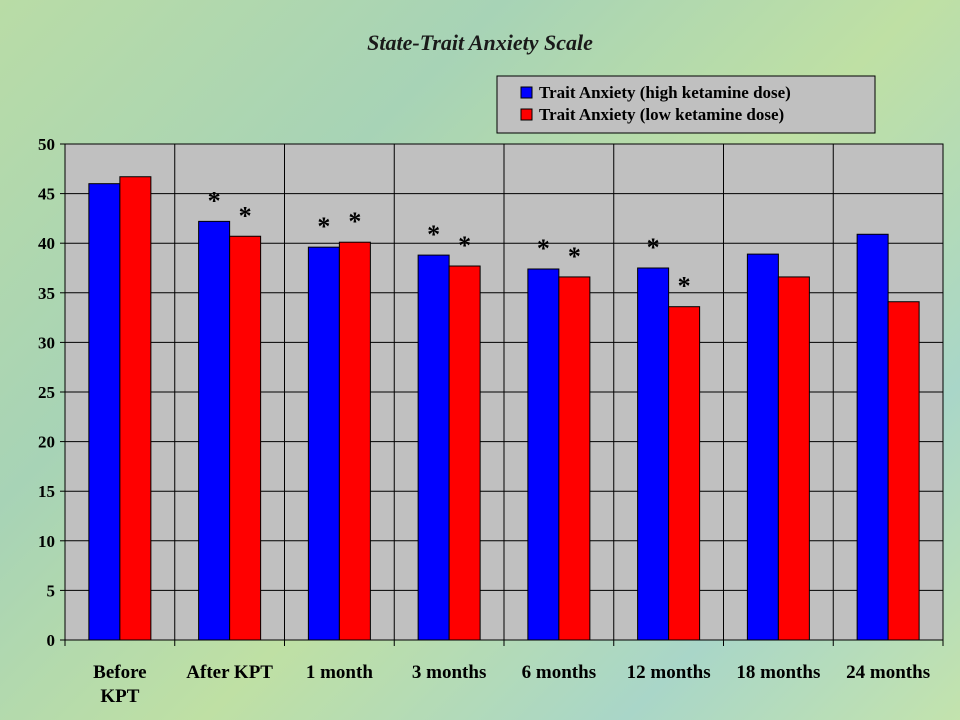 Image resolution: width=960 pixels, height=720 pixels. What do you see at coordinates (46, 442) in the screenshot?
I see `y-tick-label: 20` at bounding box center [46, 442].